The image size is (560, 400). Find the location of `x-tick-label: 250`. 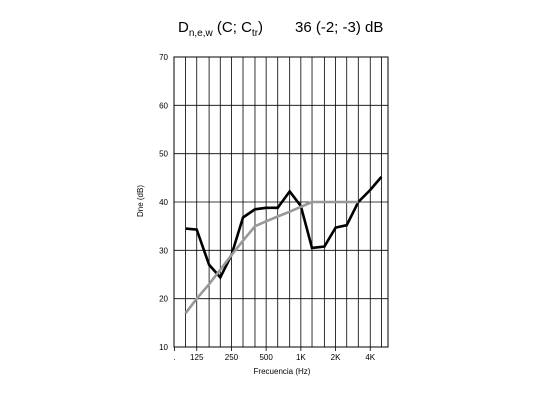

x-tick-label: 250 is located at coordinates (232, 357).